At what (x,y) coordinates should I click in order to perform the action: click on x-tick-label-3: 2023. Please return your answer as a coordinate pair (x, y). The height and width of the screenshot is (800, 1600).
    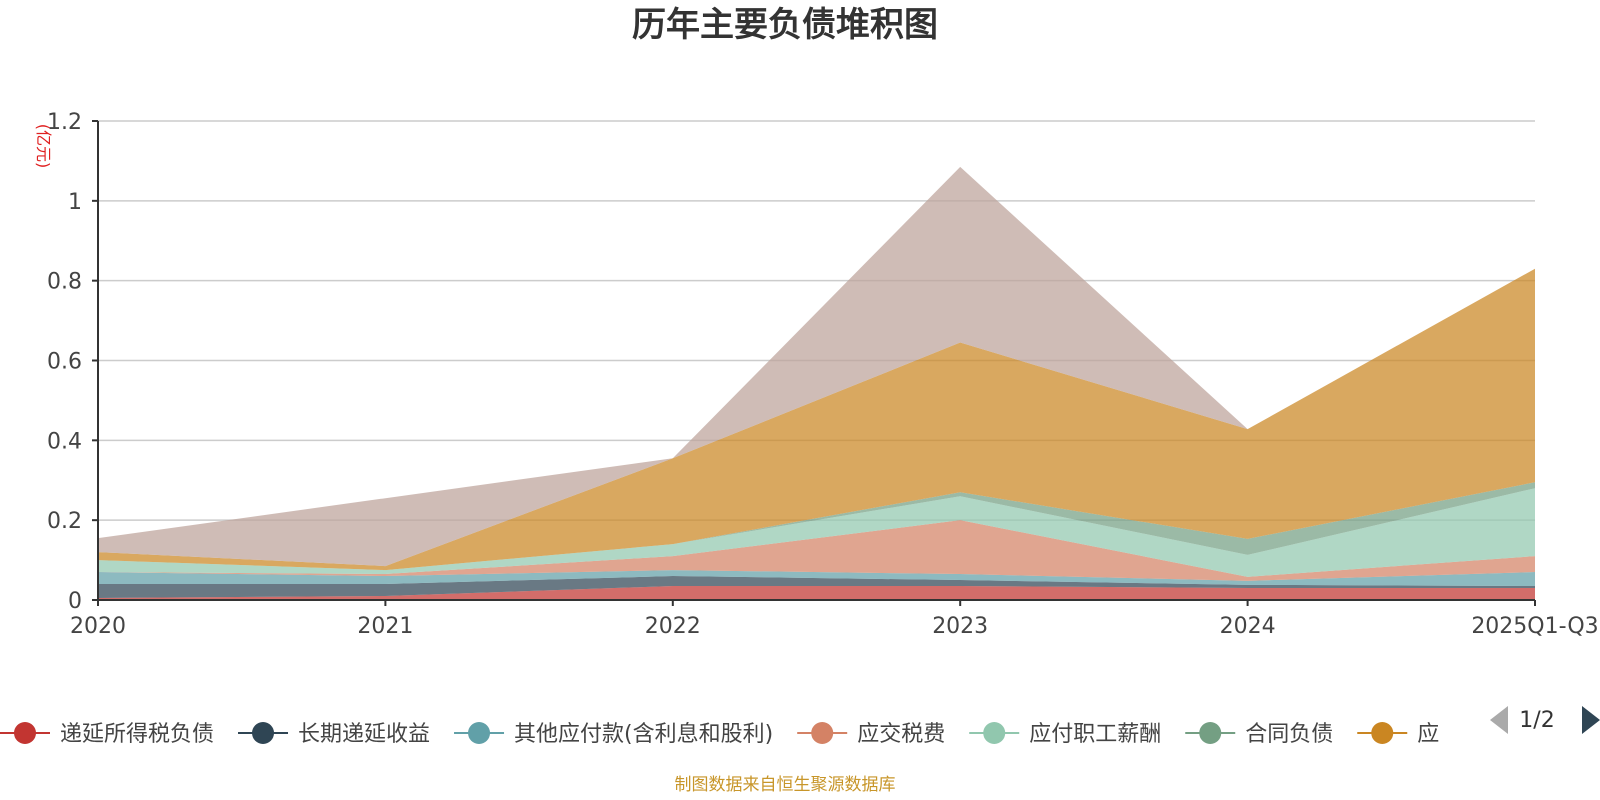
    Looking at the image, I should click on (960, 626).